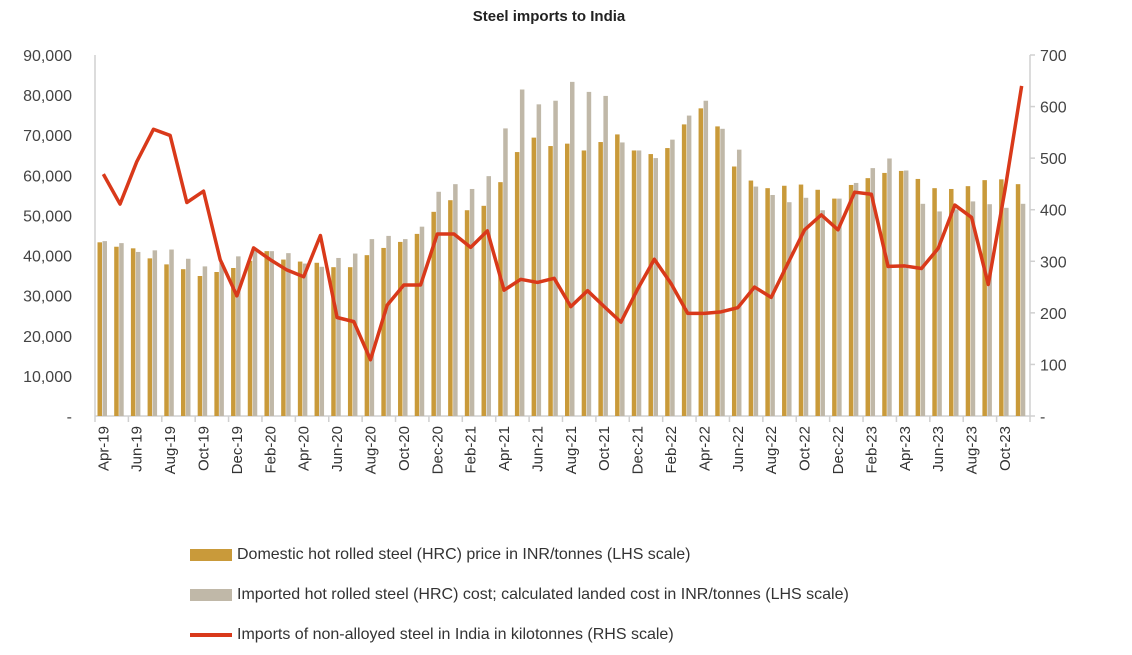  What do you see at coordinates (69, 417) in the screenshot?
I see `left-tick-label: -` at bounding box center [69, 417].